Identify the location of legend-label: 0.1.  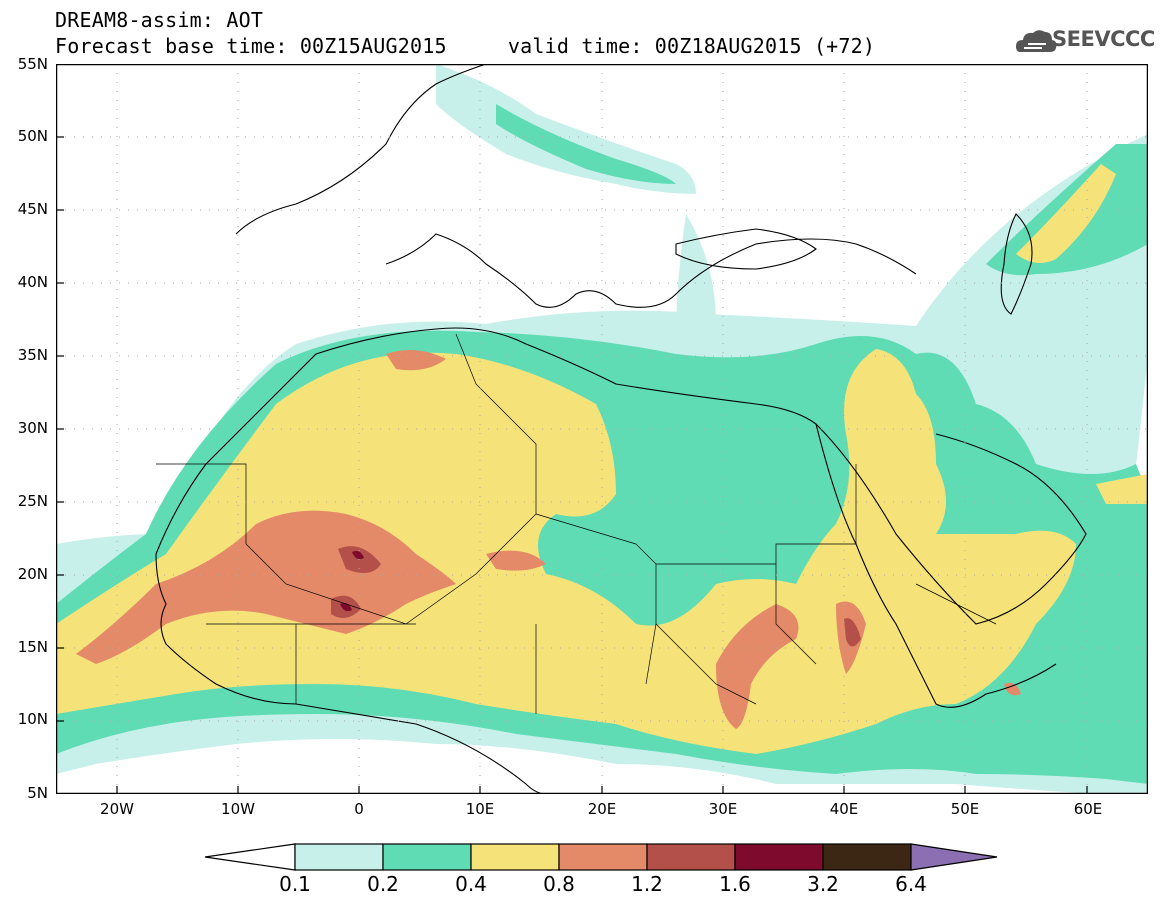
(295, 884).